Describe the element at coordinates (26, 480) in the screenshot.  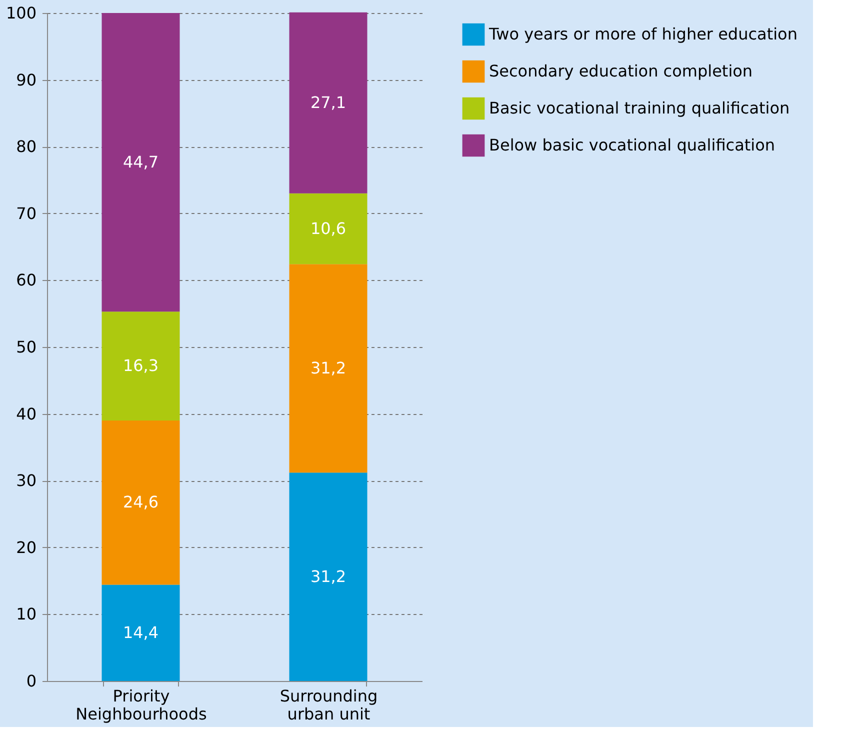
I see `y-tick-label: 30` at that location.